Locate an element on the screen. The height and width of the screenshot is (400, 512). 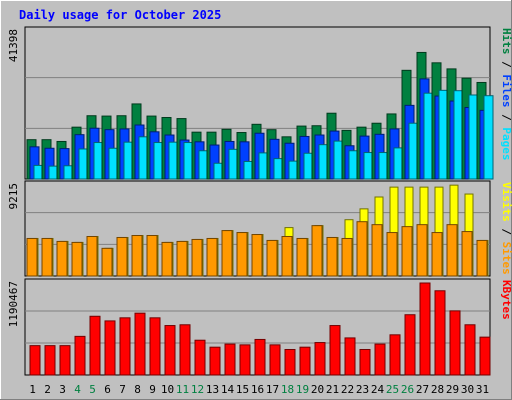
x-tick-label: 13 is located at coordinates (212, 389).